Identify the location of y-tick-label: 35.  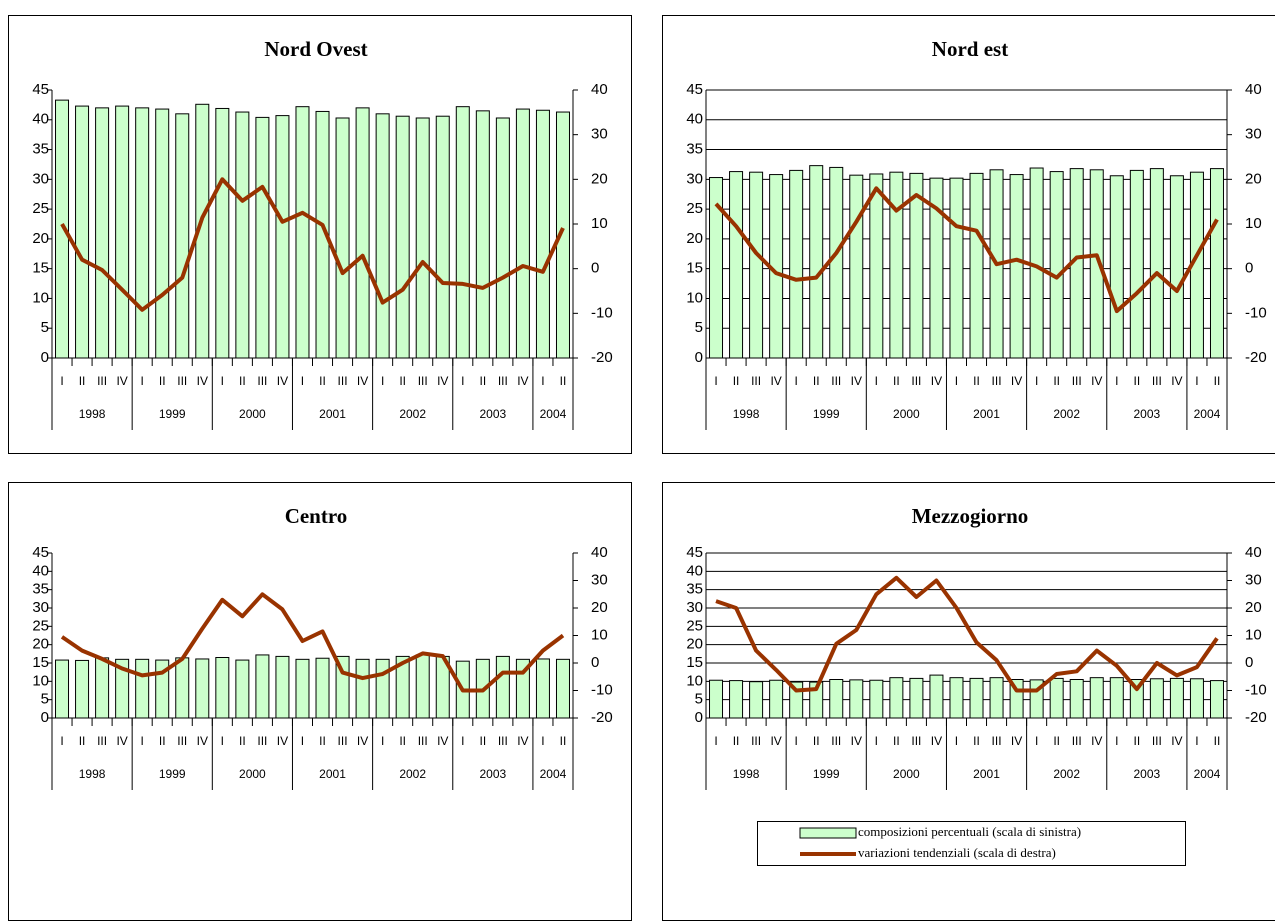
(40, 149).